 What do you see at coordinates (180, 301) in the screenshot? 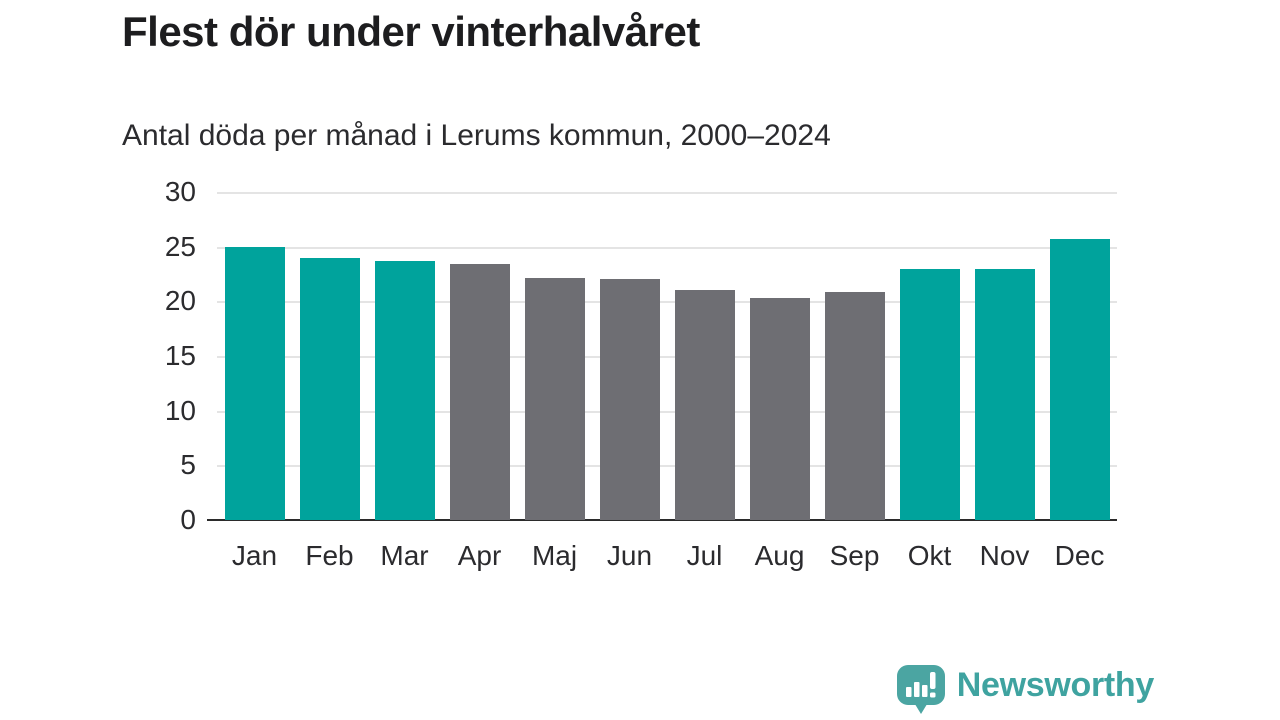
I see `y-tick-label-20: 20` at bounding box center [180, 301].